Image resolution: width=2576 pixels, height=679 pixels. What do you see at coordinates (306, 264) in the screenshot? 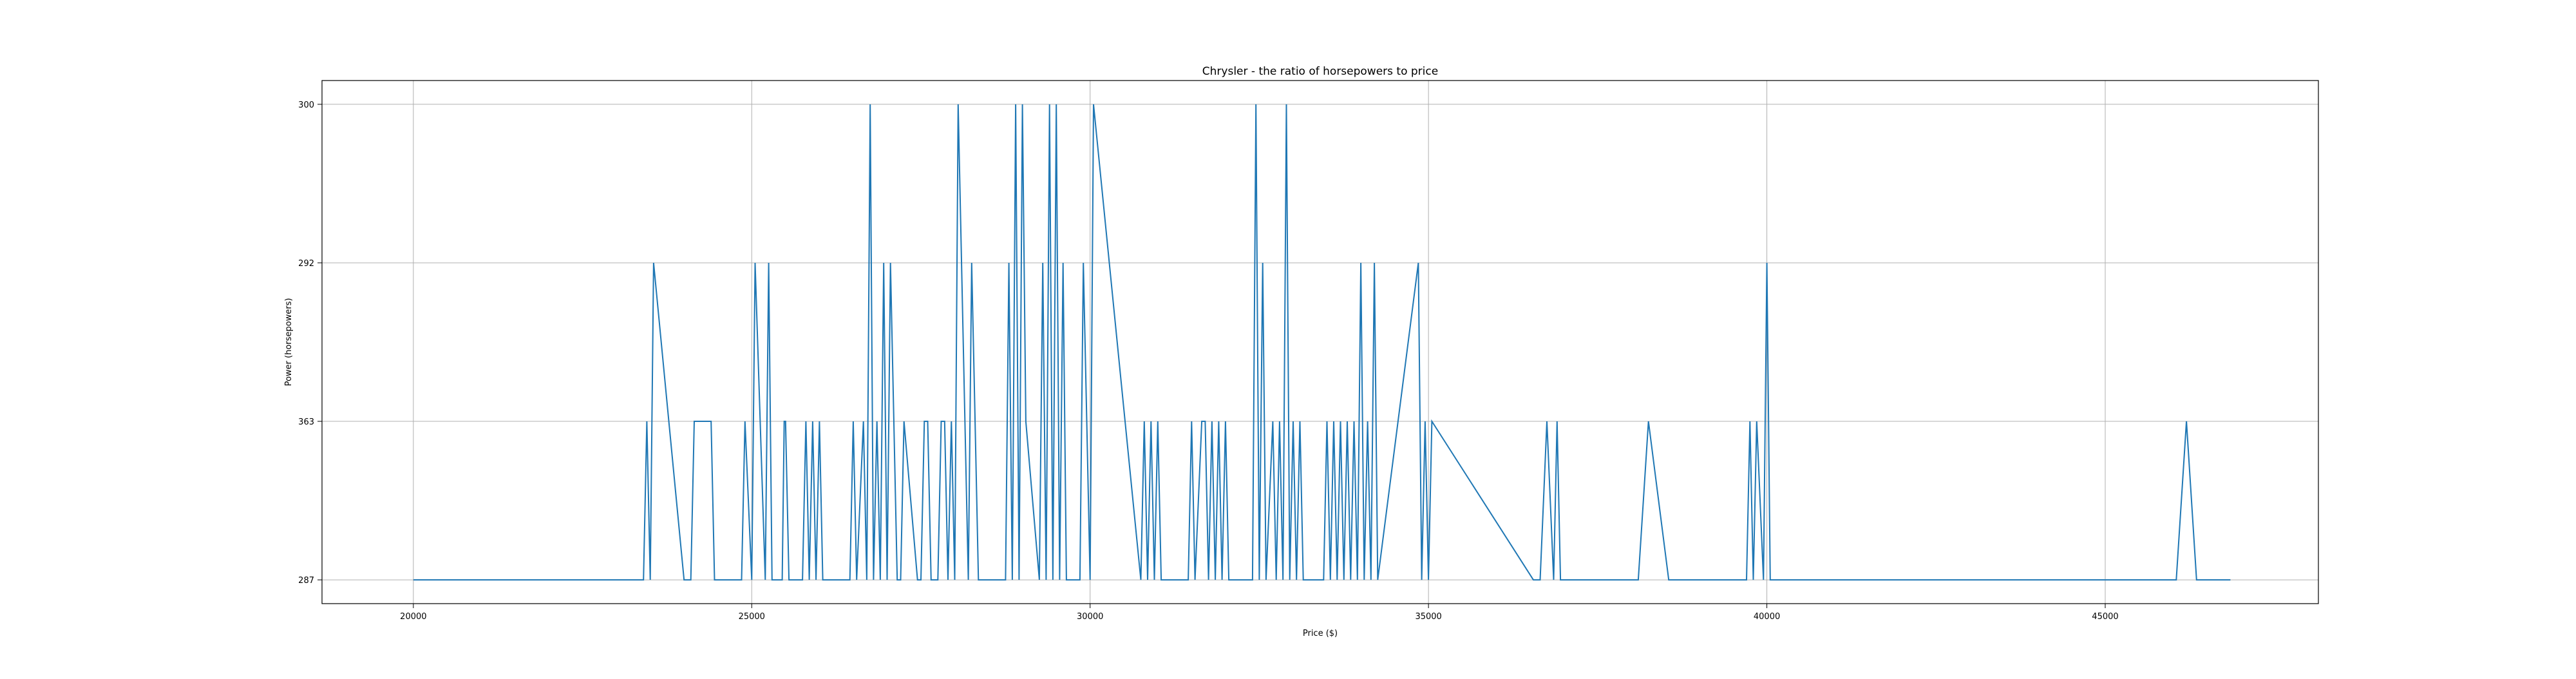
I see `y-tick-label: 292` at bounding box center [306, 264].